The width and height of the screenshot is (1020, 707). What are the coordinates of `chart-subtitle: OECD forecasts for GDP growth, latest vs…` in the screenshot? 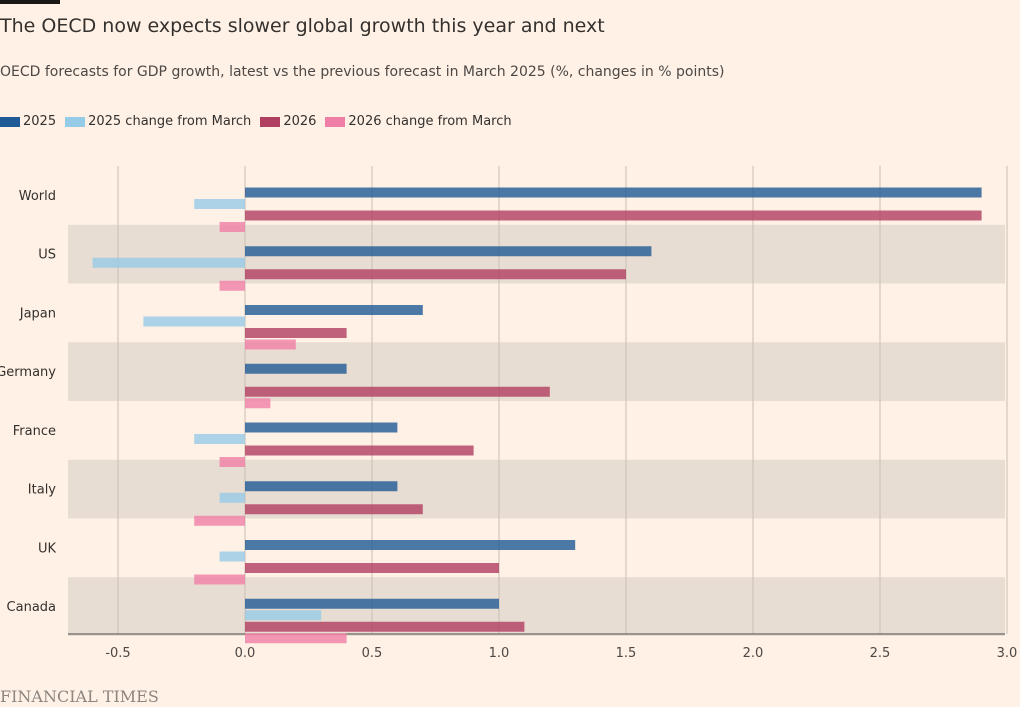 It's located at (362, 72).